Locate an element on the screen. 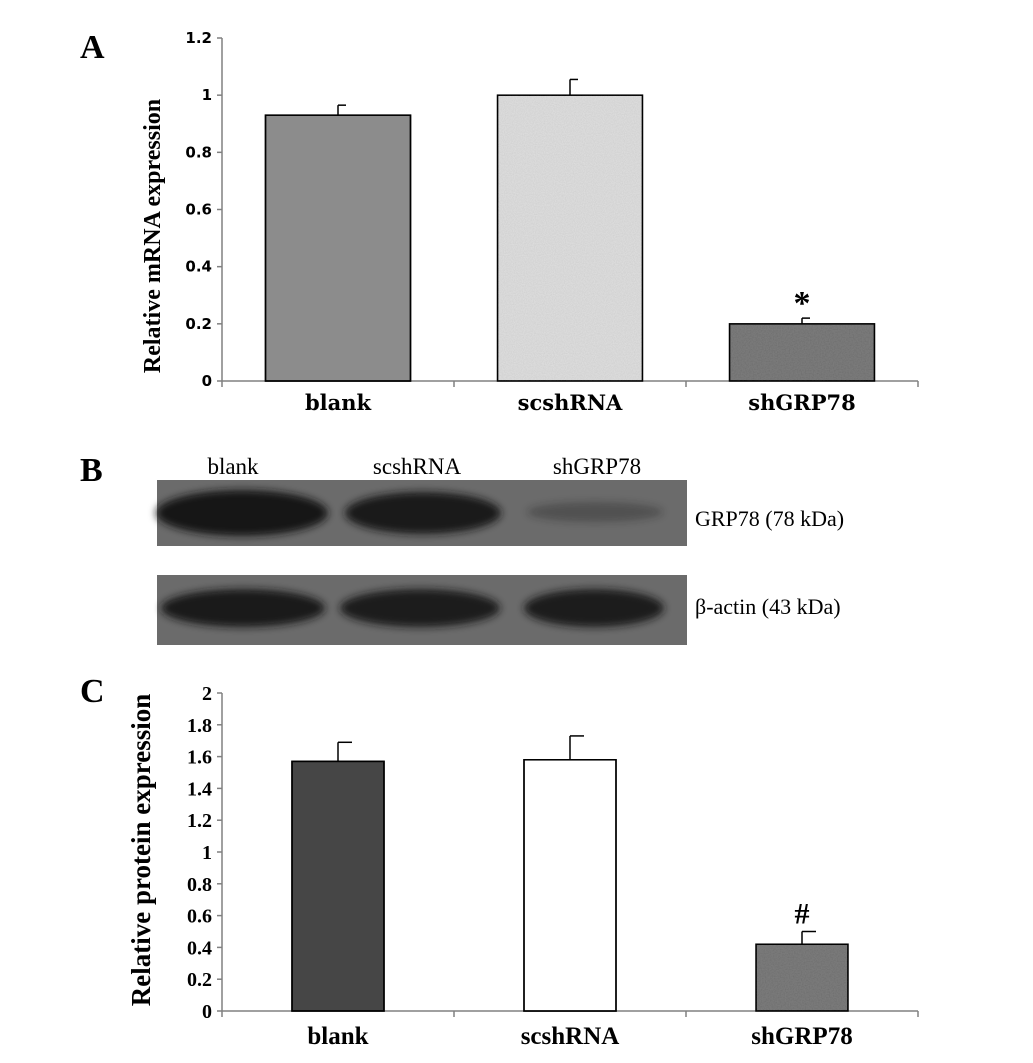 The image size is (1033, 1063). panel-letter-b: B is located at coordinates (91, 470).